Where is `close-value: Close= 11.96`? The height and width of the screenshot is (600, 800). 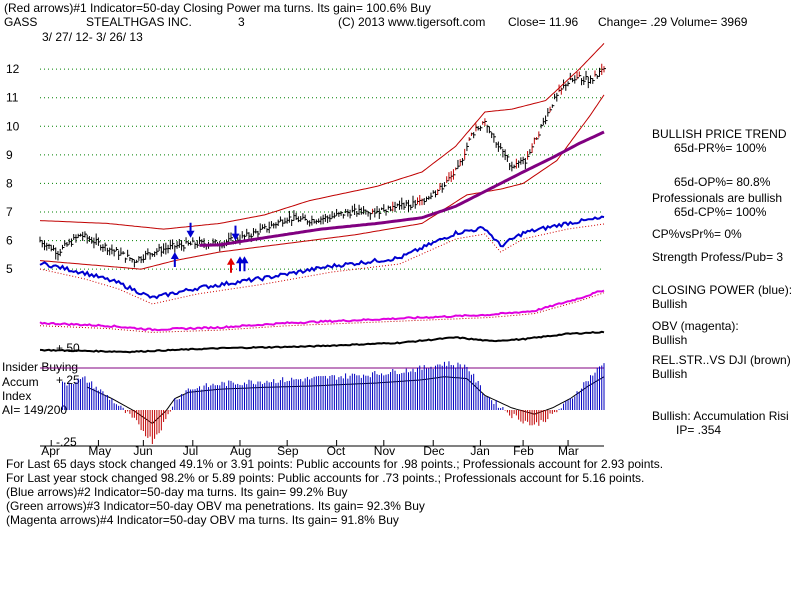
close-value: Close= 11.96 is located at coordinates (543, 22).